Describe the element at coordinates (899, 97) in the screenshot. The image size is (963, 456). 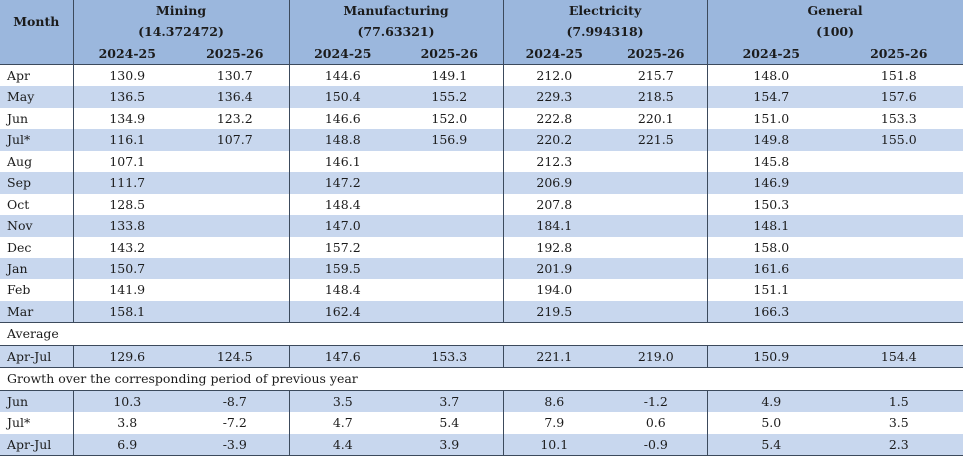
I see `table-cell: 157.6` at that location.